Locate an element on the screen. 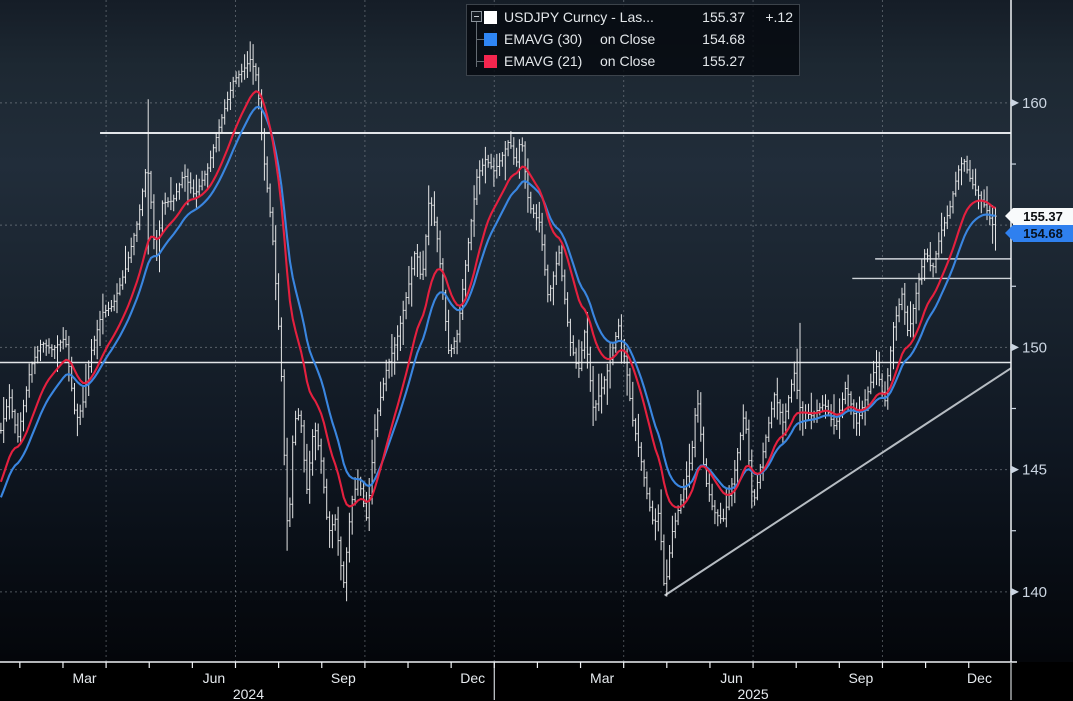 The height and width of the screenshot is (701, 1073). legend-ema21-value: 155.27 is located at coordinates (723, 61).